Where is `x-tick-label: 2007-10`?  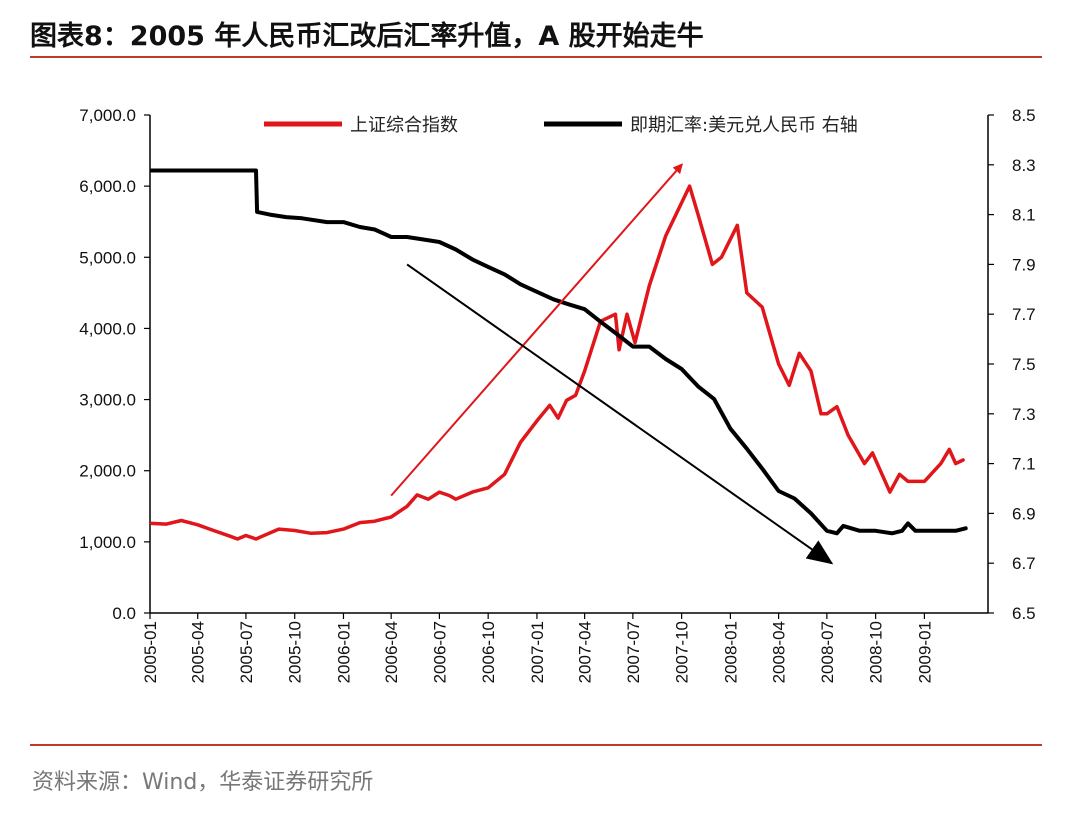 x-tick-label: 2007-10 is located at coordinates (682, 652).